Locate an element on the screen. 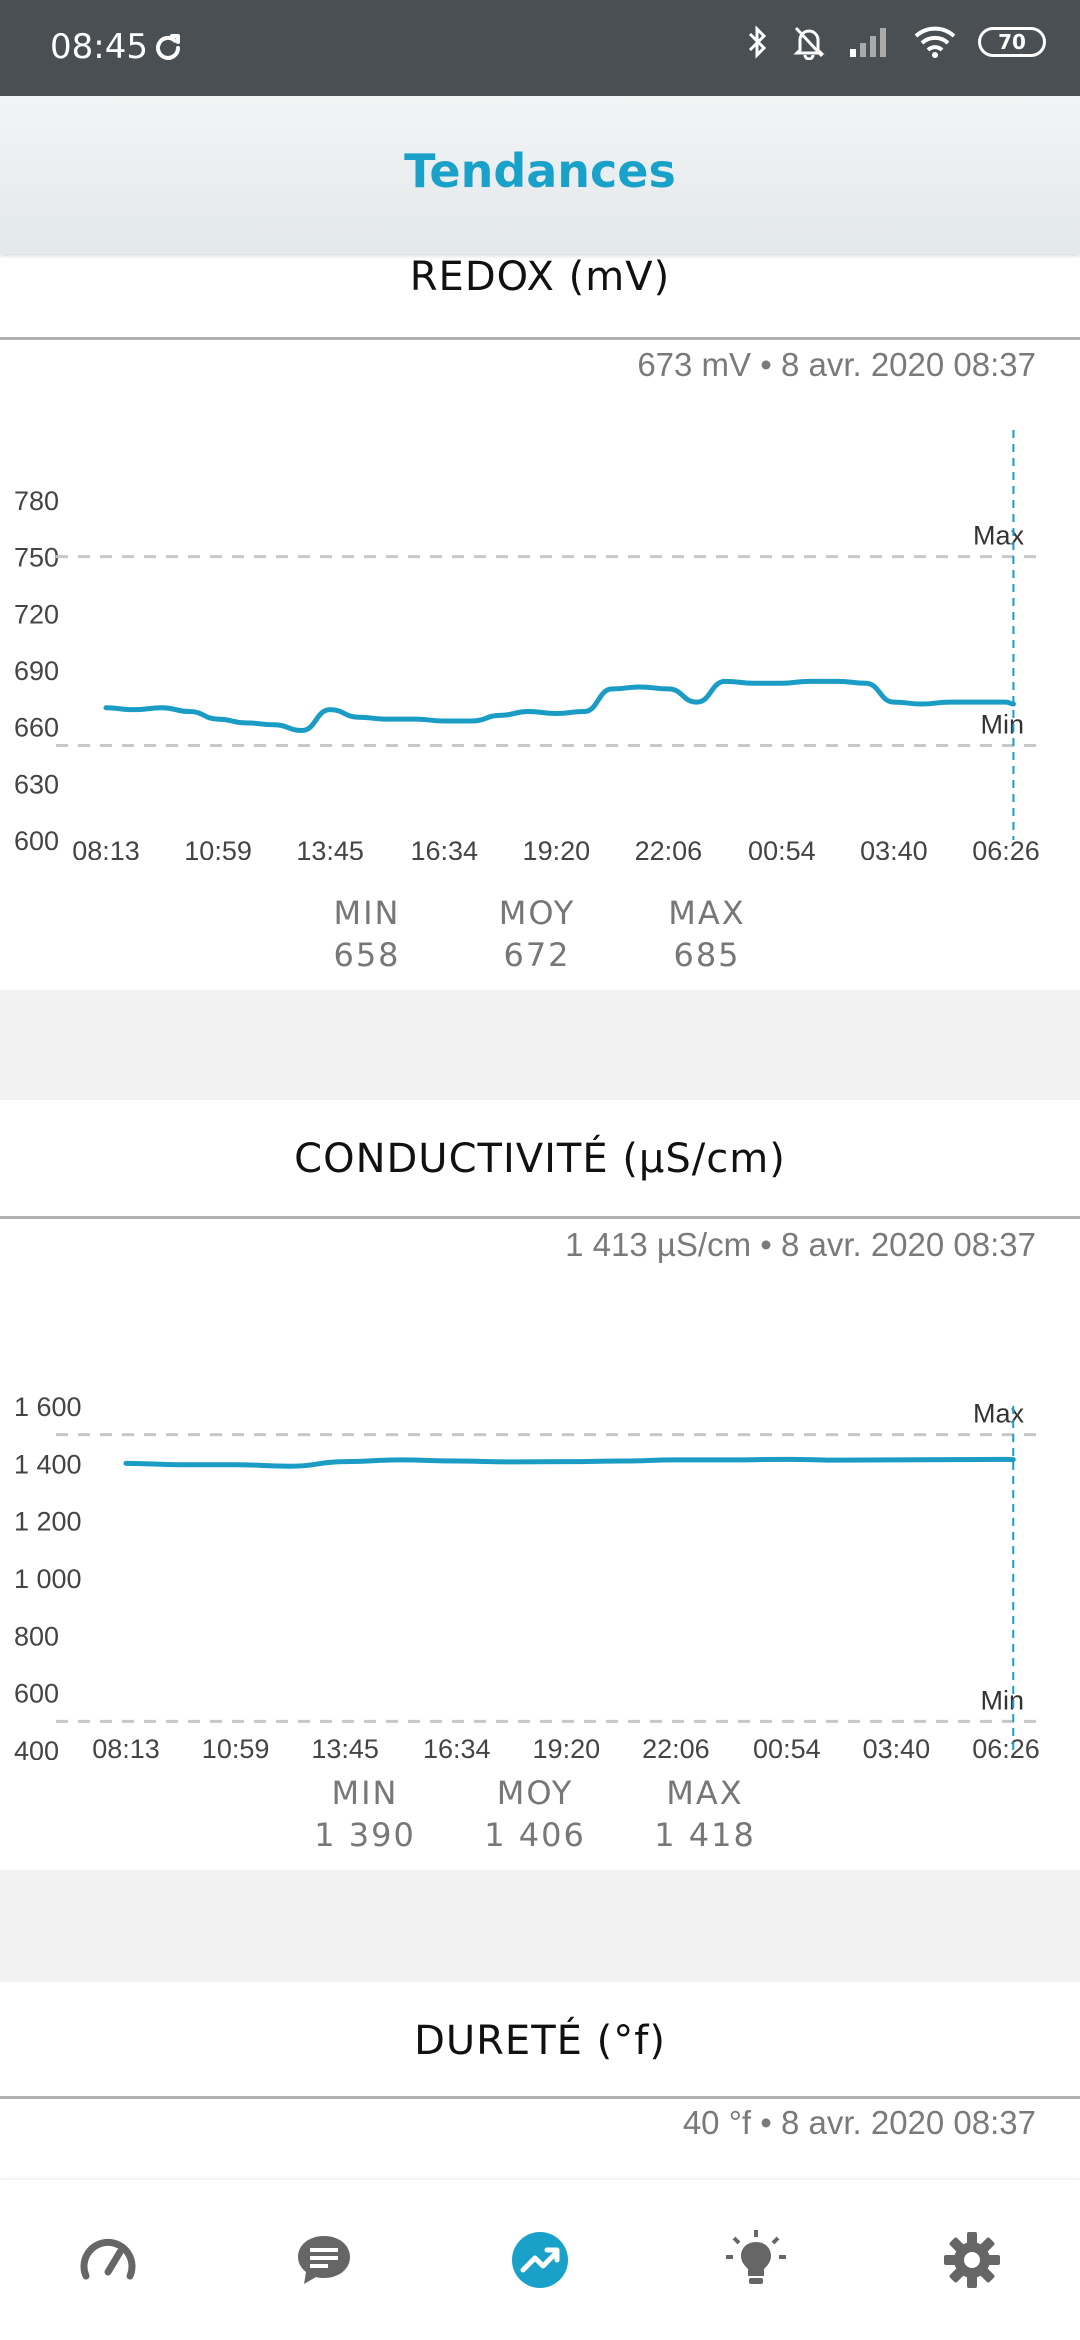  gauge-icon is located at coordinates (108, 2259).